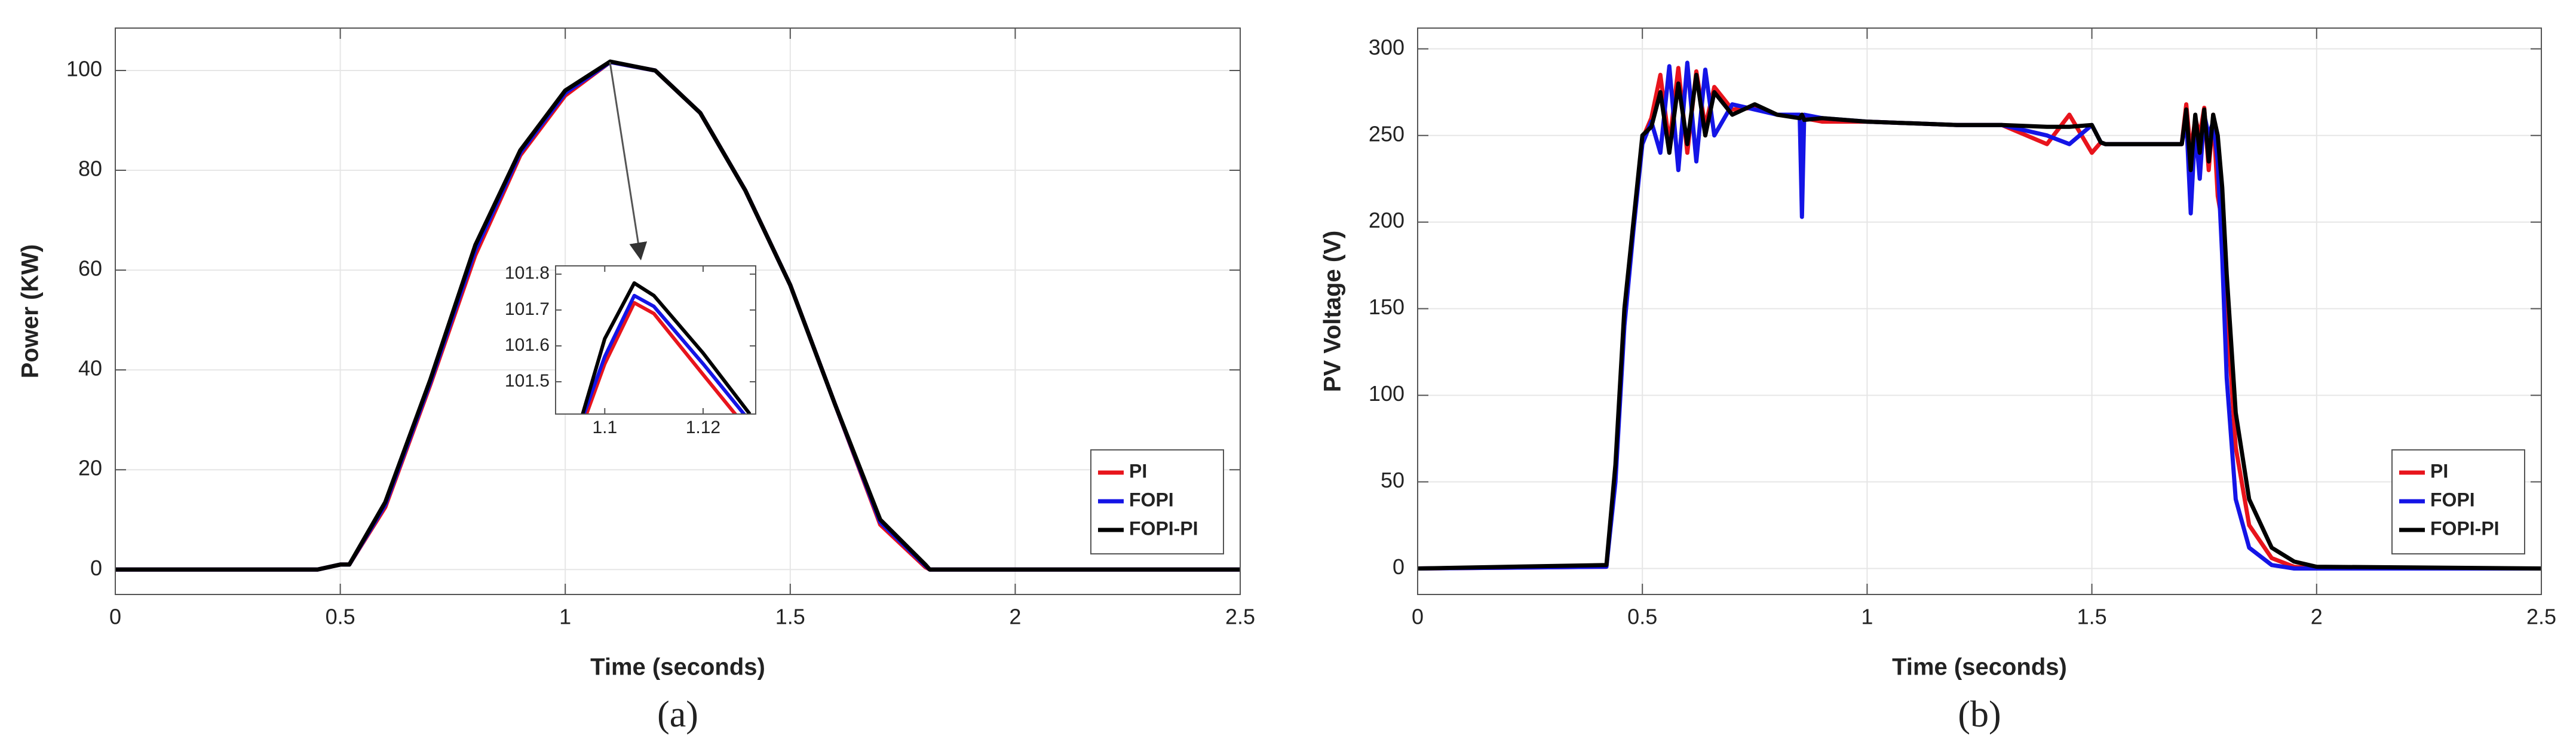 The width and height of the screenshot is (2576, 754). I want to click on y-tick-label: 101.5, so click(527, 381).